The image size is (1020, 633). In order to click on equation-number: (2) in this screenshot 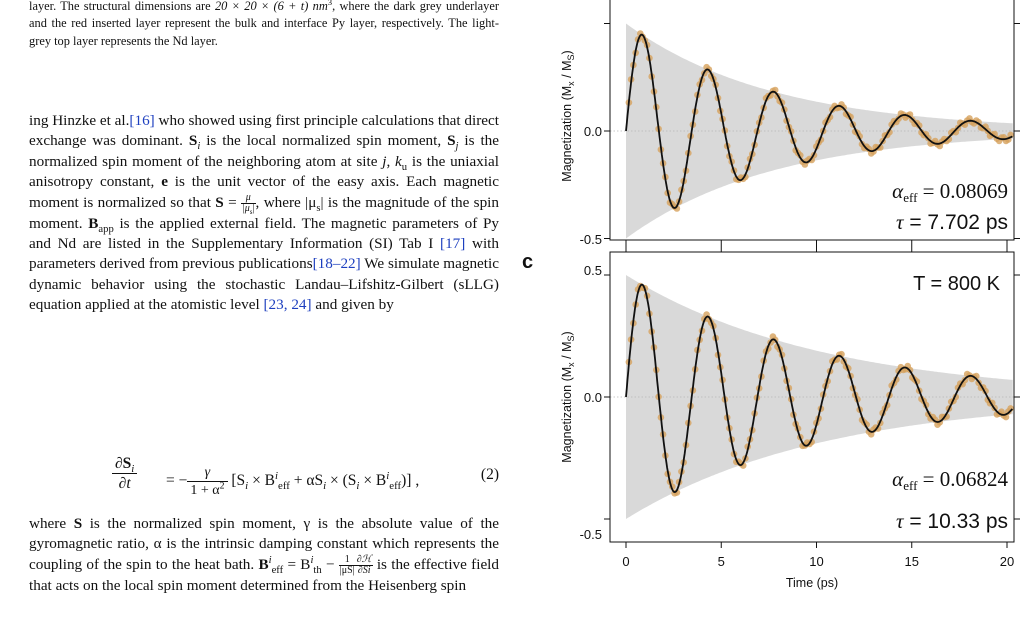, I will do `click(489, 474)`.